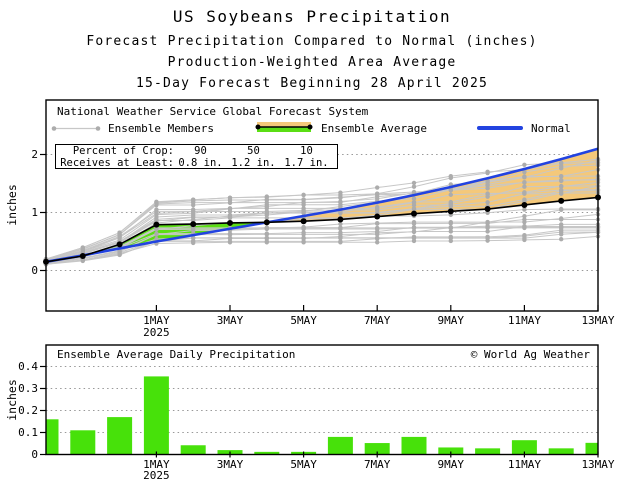  What do you see at coordinates (284, 127) in the screenshot?
I see `ensemble-average-legend-swatch` at bounding box center [284, 127].